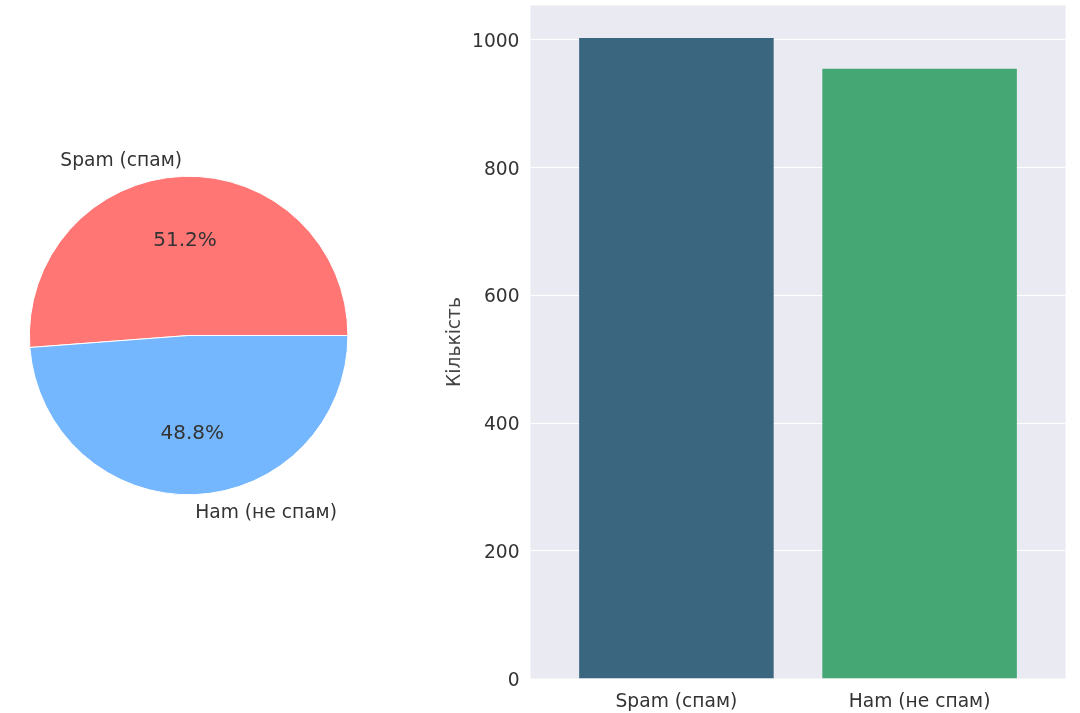 The image size is (1080, 713). What do you see at coordinates (501, 551) in the screenshot?
I see `y-tick-label: 200` at bounding box center [501, 551].